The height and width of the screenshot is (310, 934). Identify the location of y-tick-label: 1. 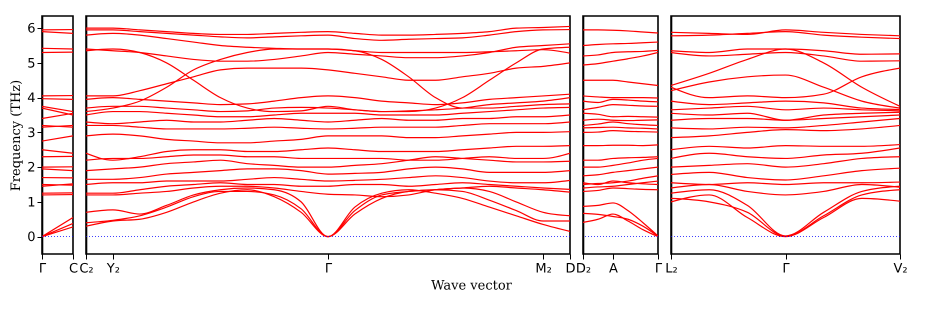
(31, 202).